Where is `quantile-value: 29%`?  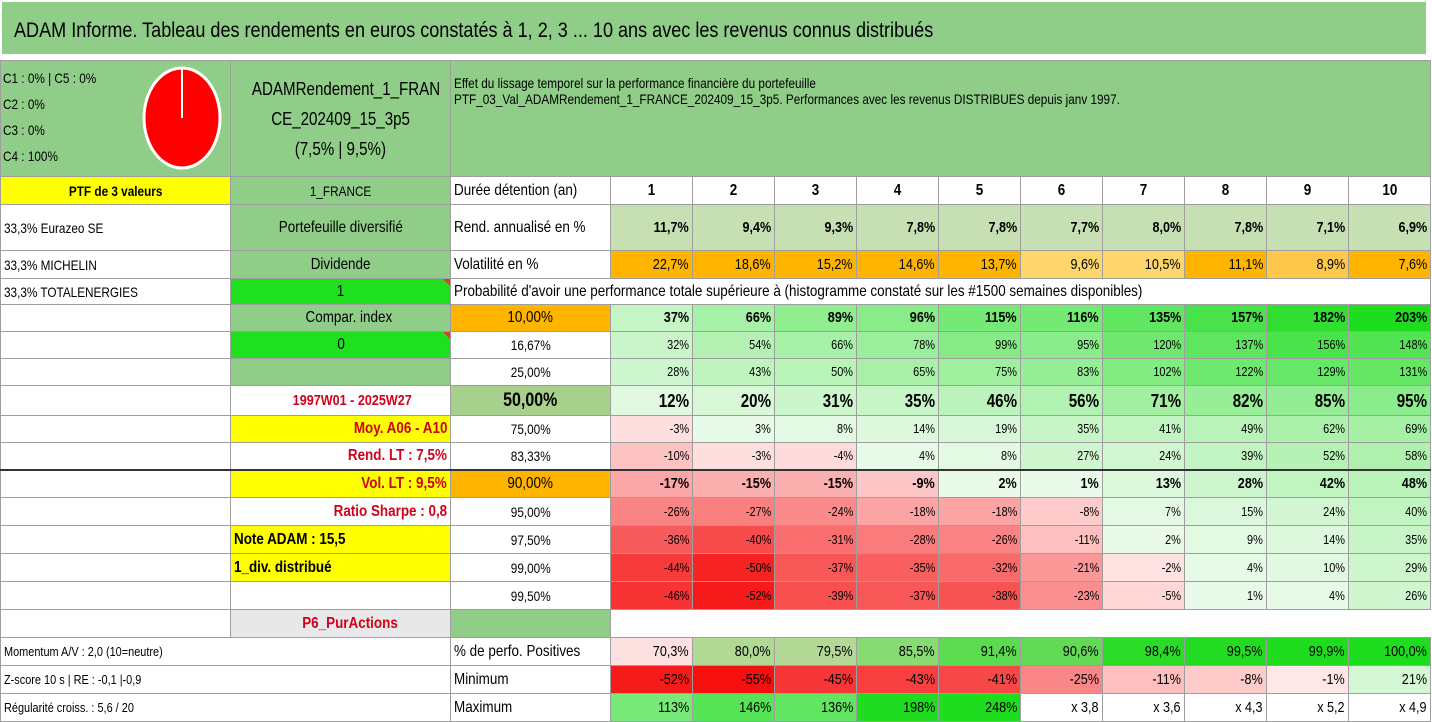
quantile-value: 29% is located at coordinates (1389, 567).